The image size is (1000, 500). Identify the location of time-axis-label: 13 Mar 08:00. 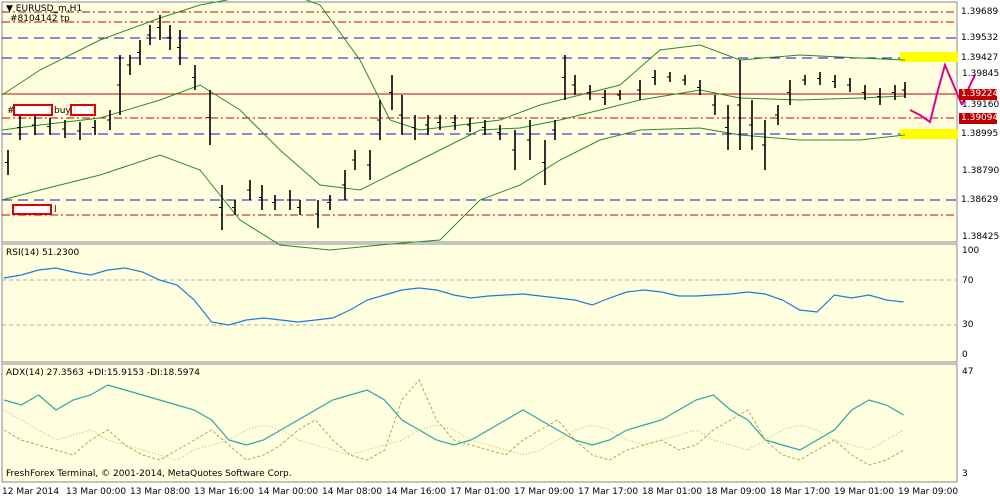
(160, 492).